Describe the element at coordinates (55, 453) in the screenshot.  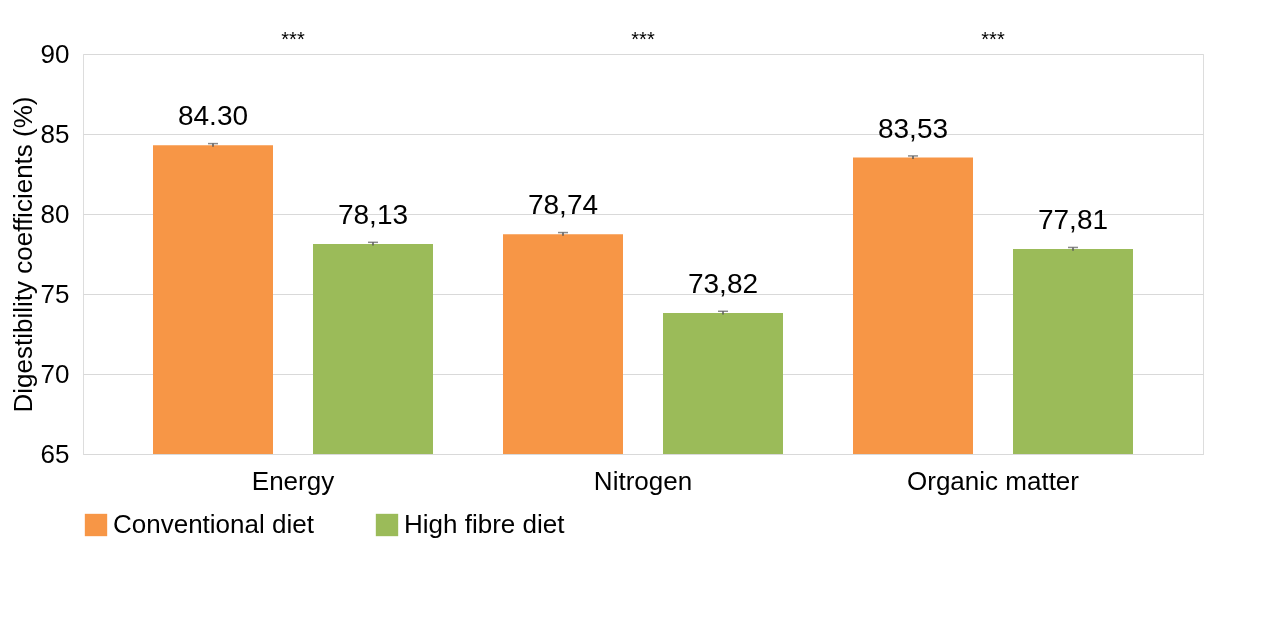
I see `y-tick-label: 65` at that location.